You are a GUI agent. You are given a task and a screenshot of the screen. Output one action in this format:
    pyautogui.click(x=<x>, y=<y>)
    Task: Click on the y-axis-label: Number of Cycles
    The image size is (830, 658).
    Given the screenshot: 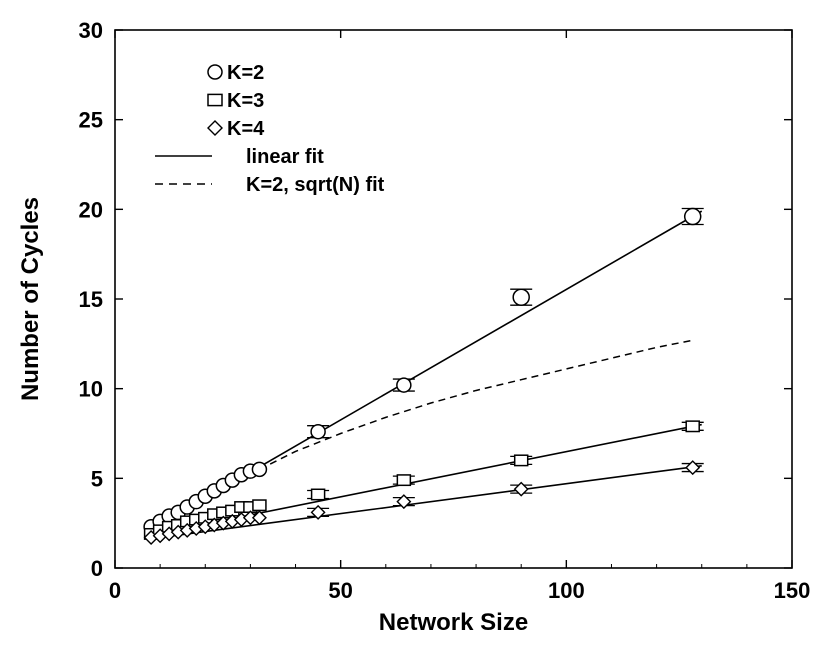 What is the action you would take?
    pyautogui.click(x=30, y=299)
    